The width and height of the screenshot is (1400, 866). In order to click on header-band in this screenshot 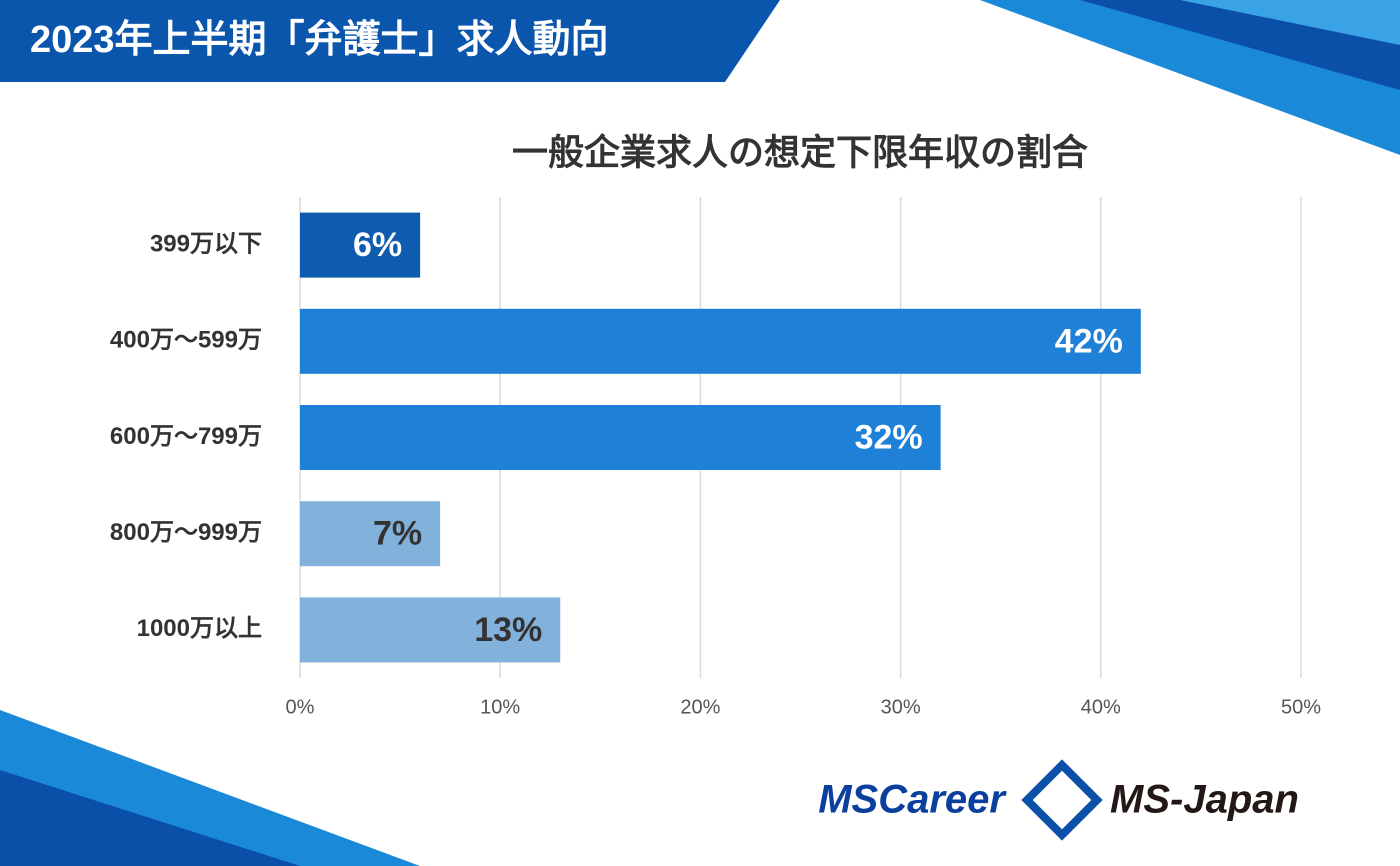, I will do `click(390, 41)`.